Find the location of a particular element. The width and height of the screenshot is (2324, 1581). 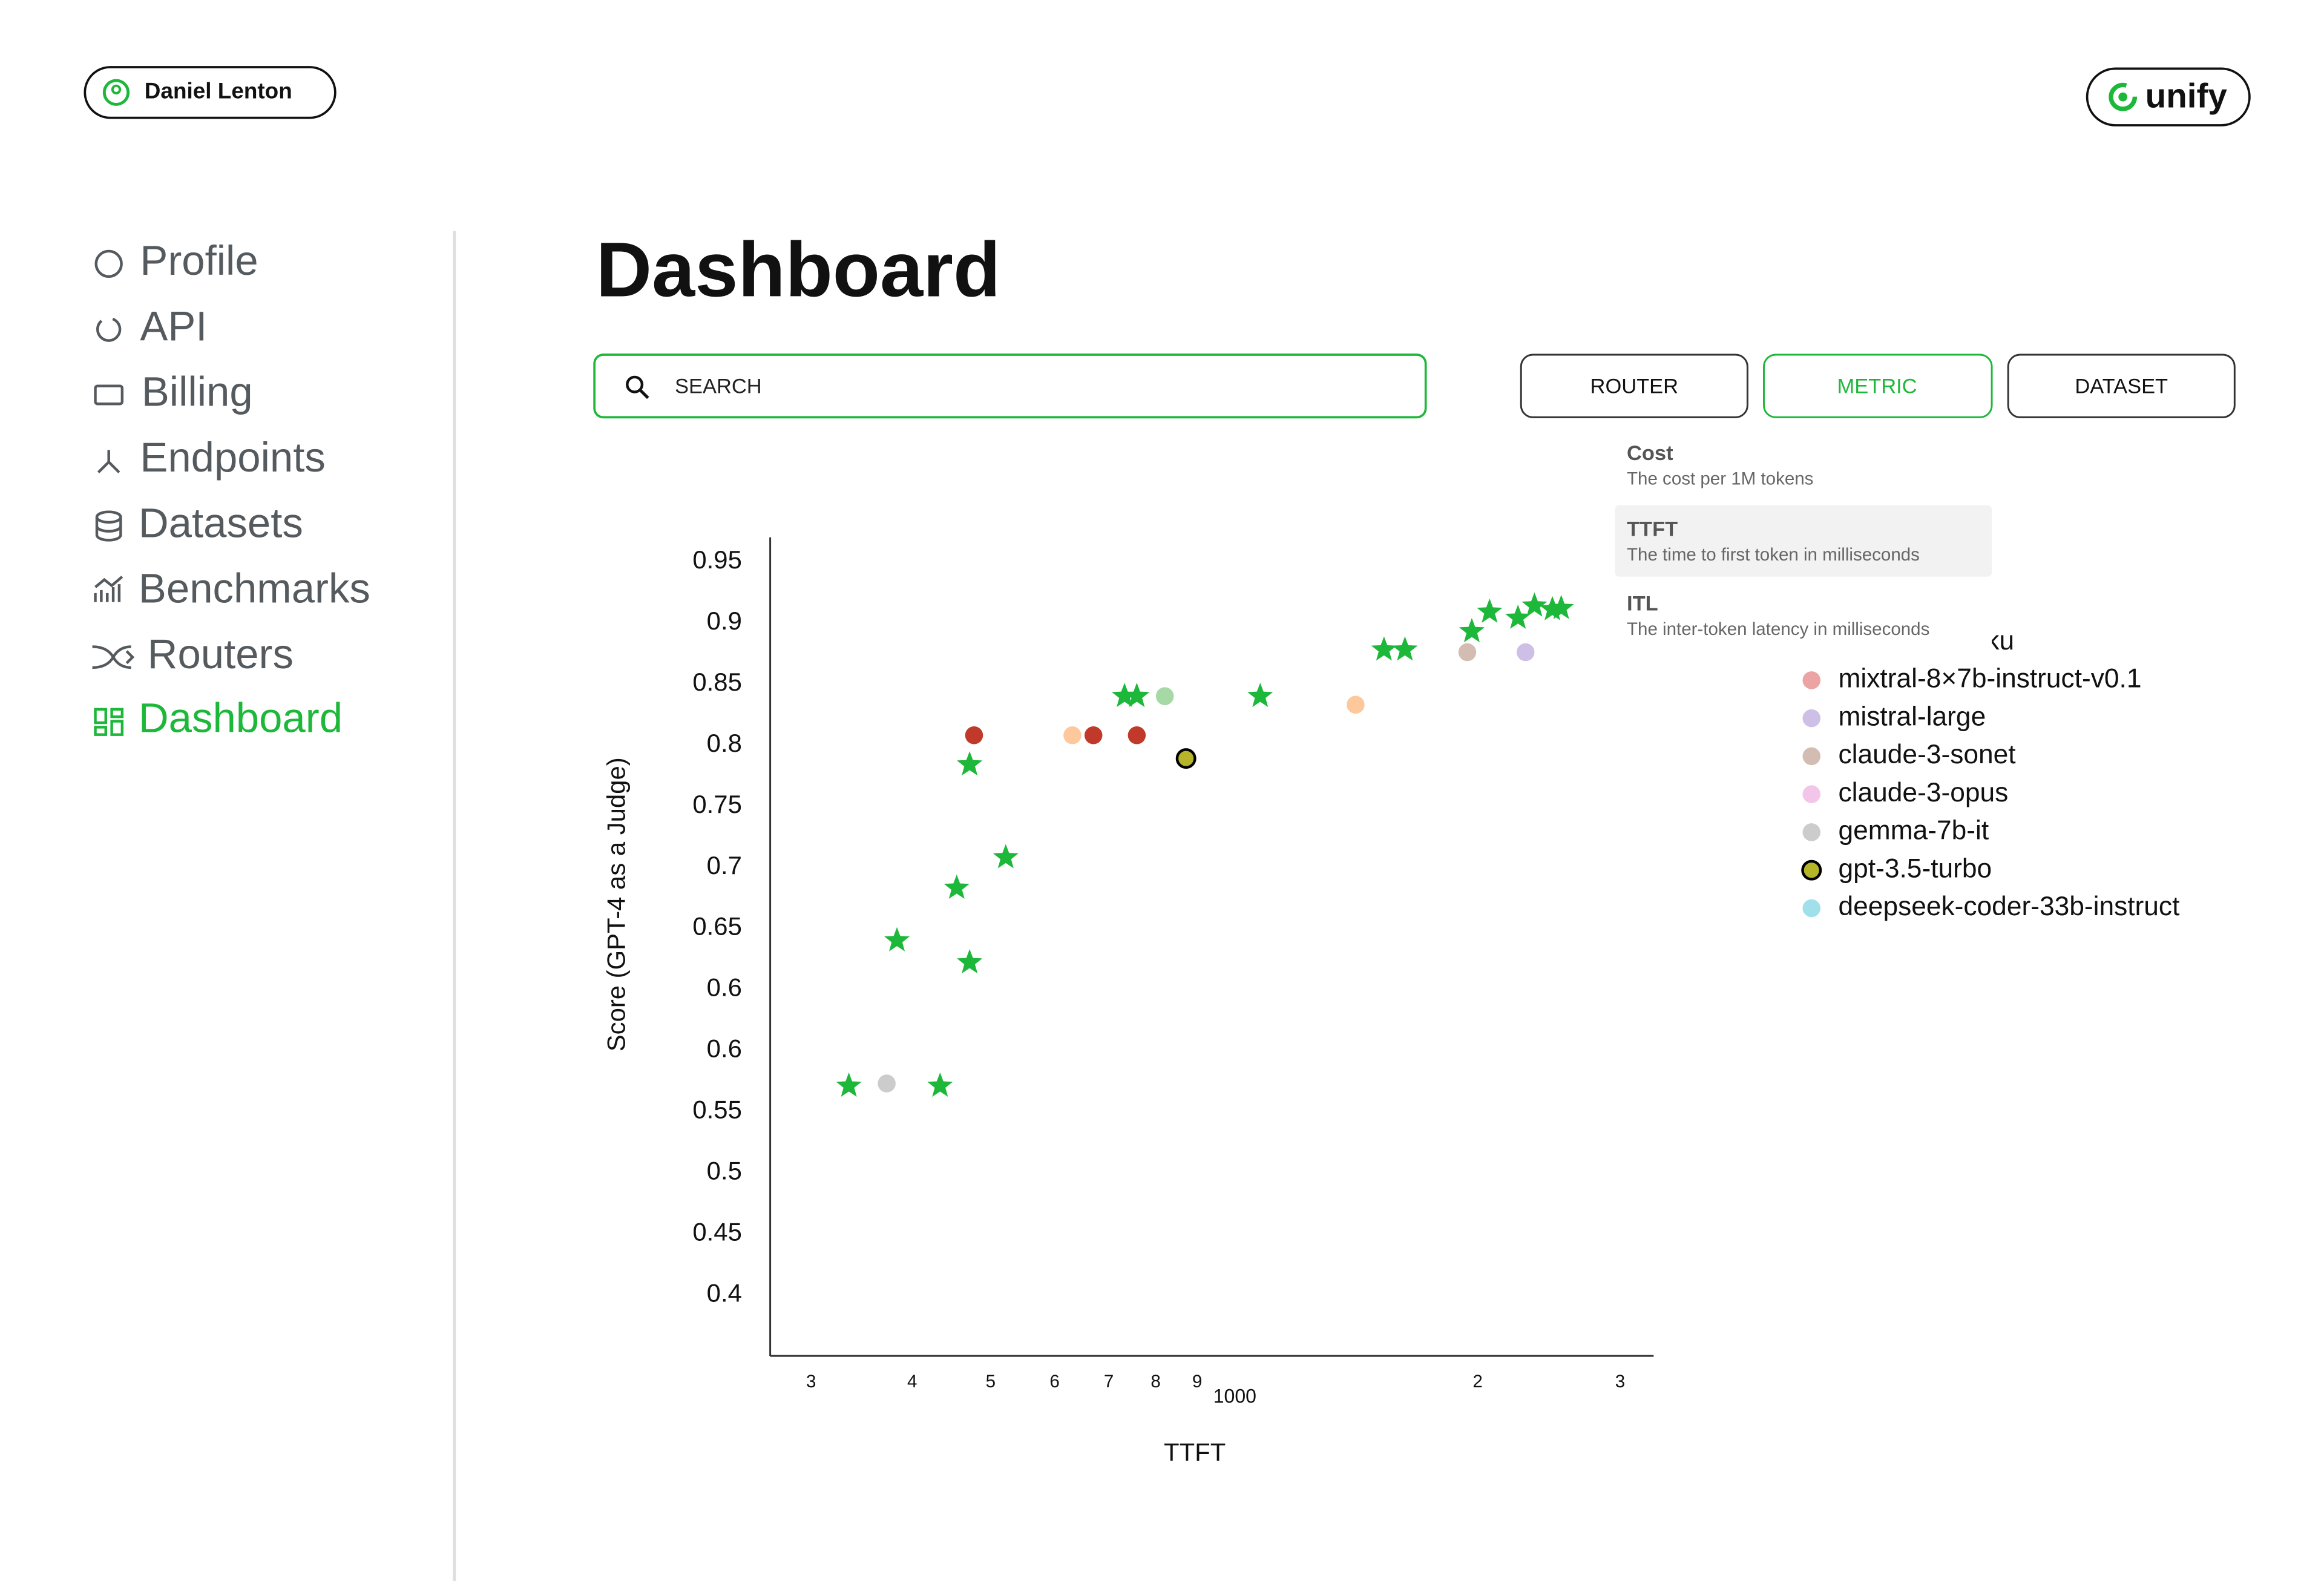

user-icon-head is located at coordinates (116, 89).